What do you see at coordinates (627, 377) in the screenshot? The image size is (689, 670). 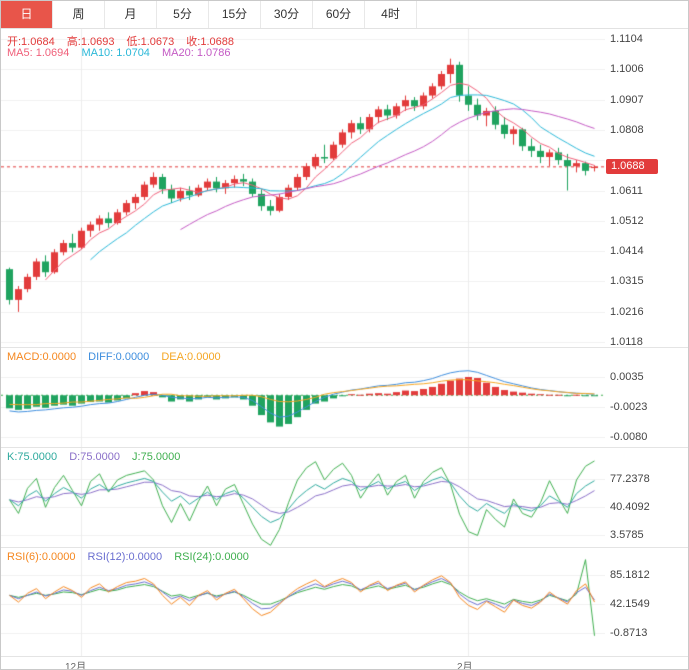 I see `y-axis-label: 0.0035` at bounding box center [627, 377].